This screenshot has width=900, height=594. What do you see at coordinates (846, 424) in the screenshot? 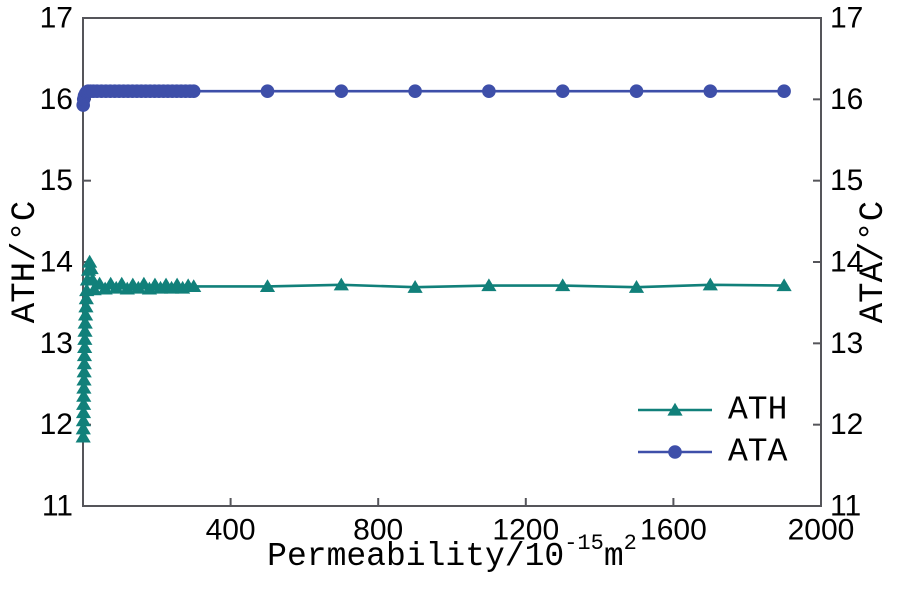
I see `y-tick-label-right: 12` at bounding box center [846, 424].